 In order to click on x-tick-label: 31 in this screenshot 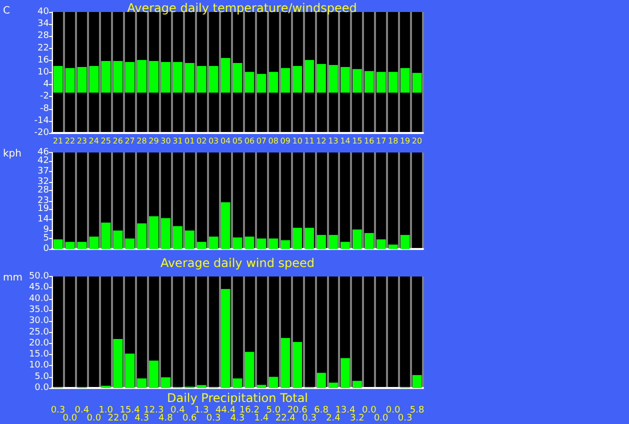, I will do `click(177, 141)`.